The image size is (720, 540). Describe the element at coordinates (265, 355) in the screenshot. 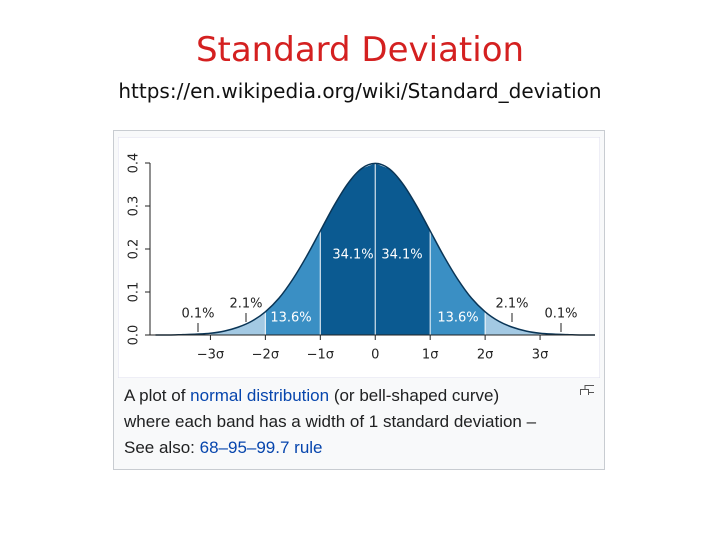

I see `x-tick-label: −2σ` at that location.